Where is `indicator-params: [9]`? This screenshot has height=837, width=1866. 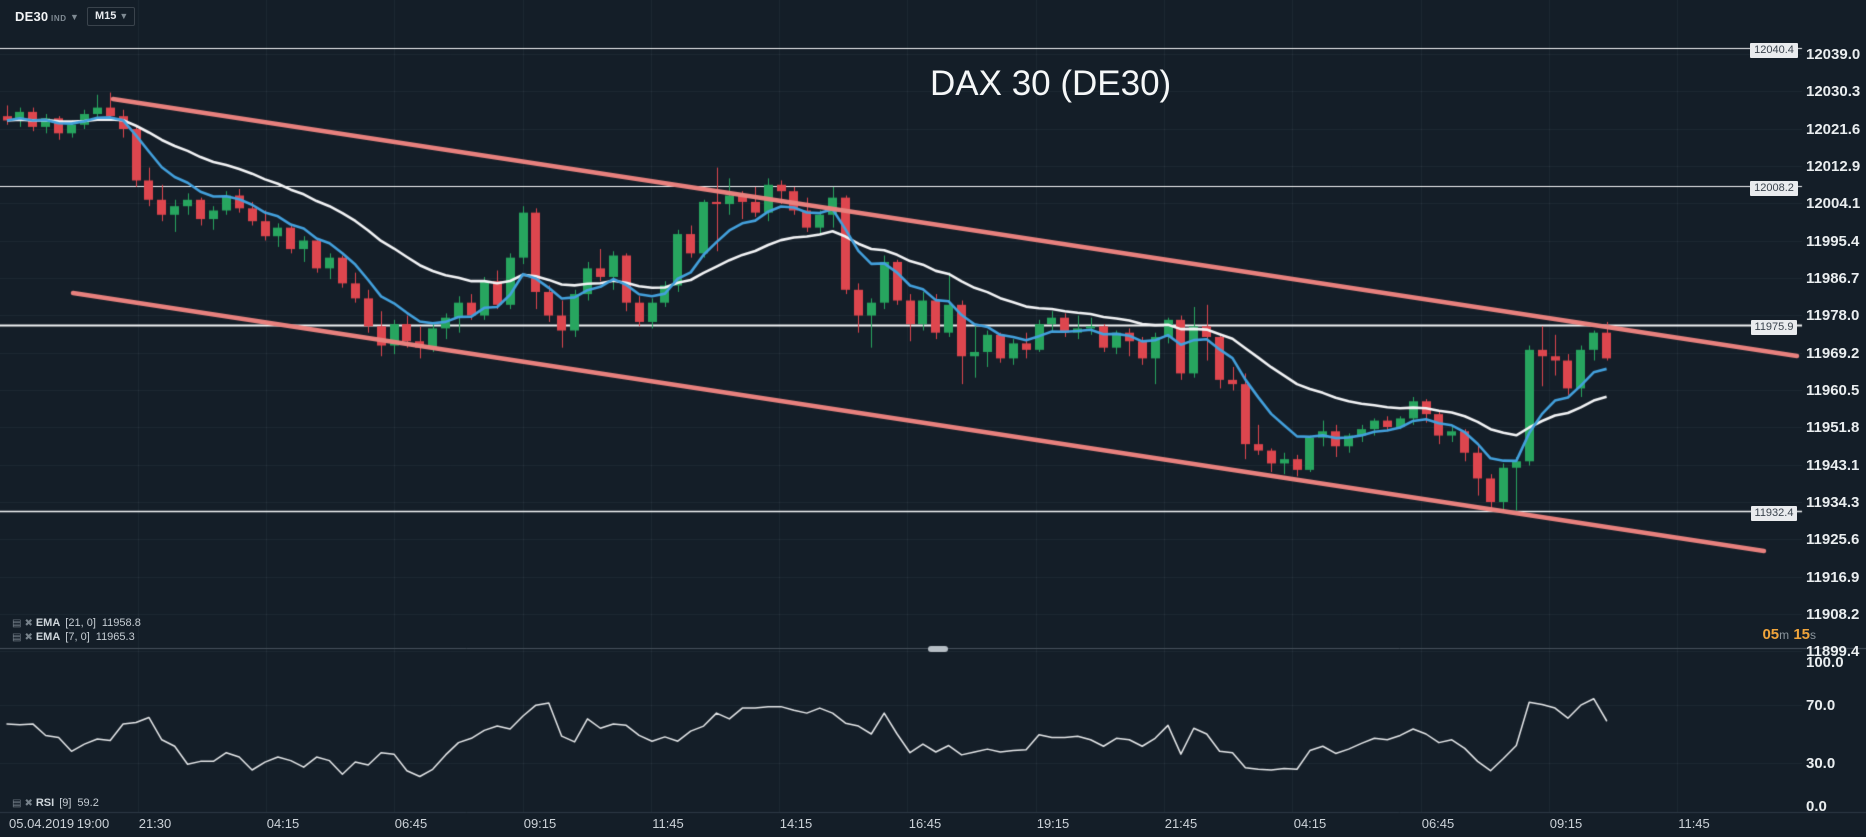
indicator-params: [9] is located at coordinates (65, 803).